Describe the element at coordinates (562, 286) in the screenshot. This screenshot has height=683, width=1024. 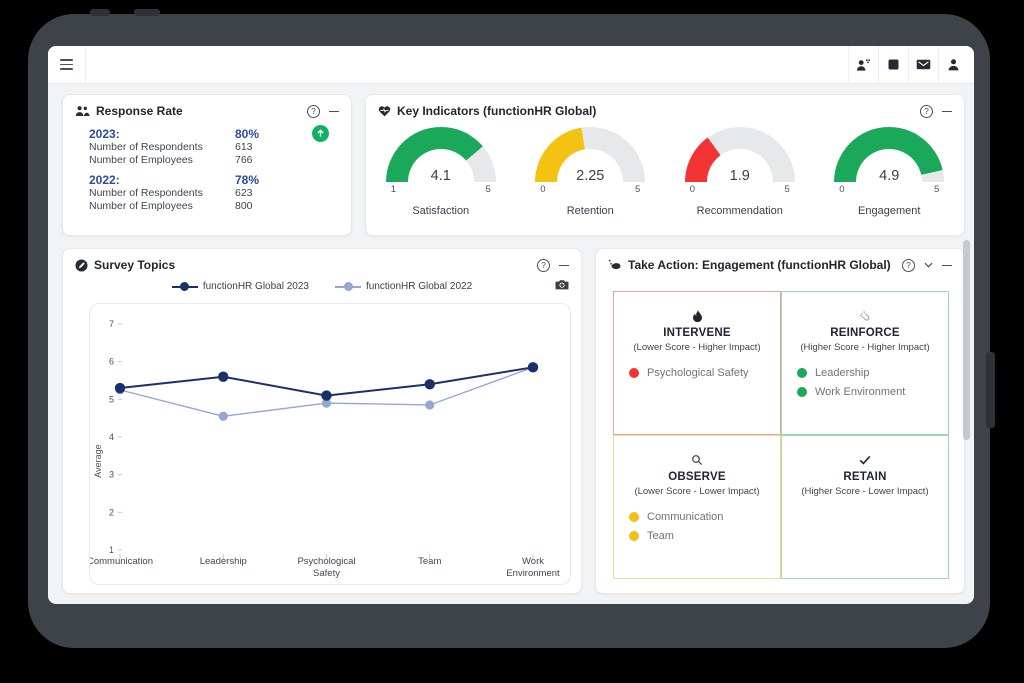
I see `export-chart-button` at that location.